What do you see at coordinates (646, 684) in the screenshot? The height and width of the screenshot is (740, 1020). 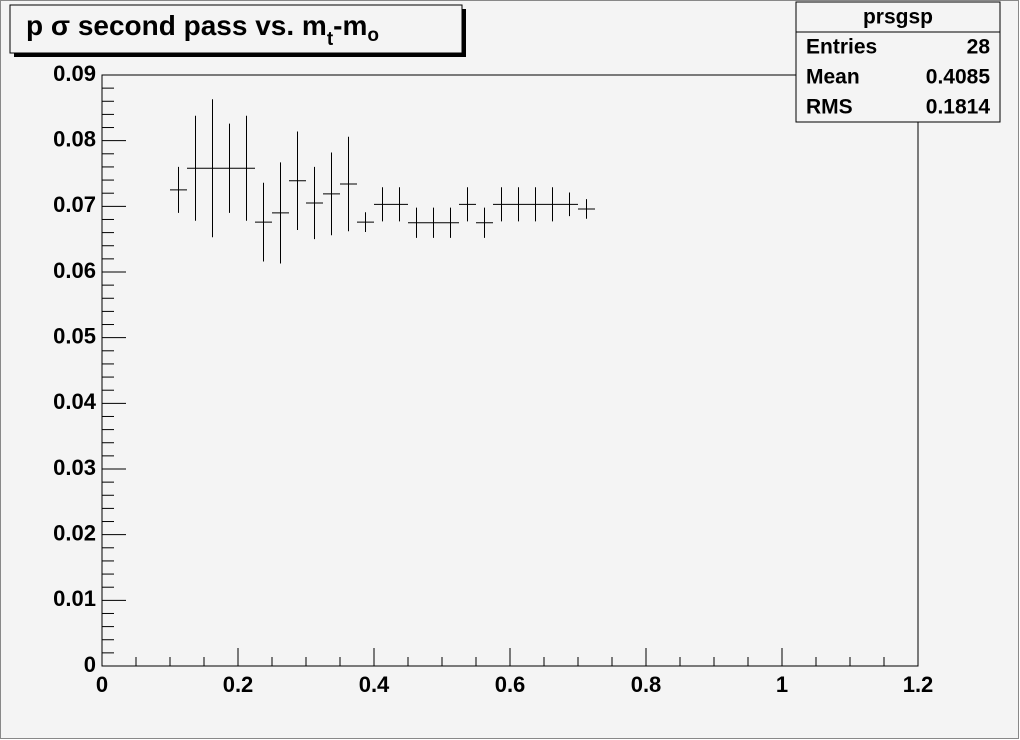 I see `x-tick-label: 0.8` at bounding box center [646, 684].